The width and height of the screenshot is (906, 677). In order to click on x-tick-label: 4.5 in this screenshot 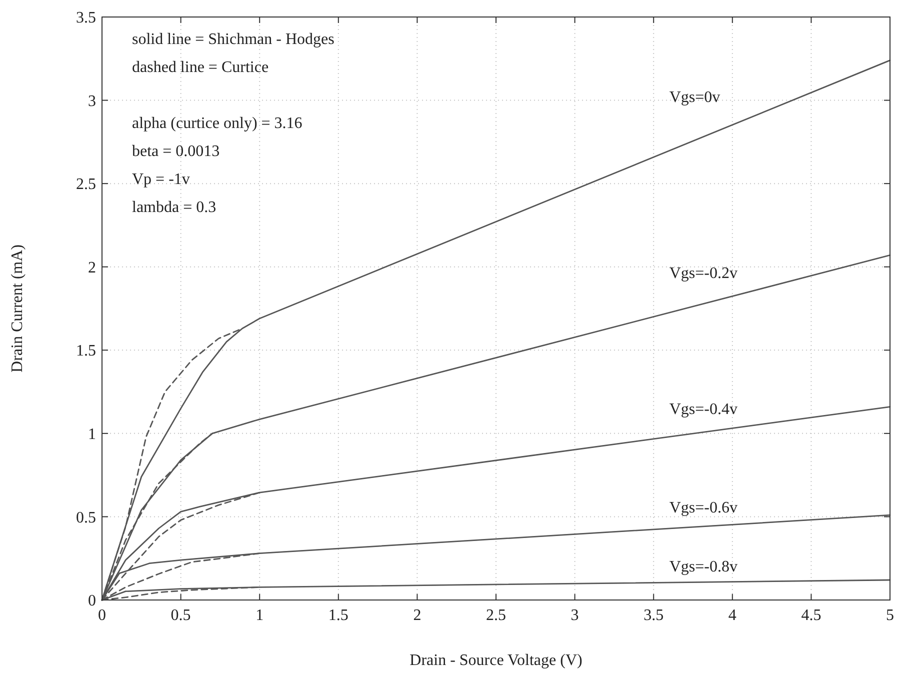, I will do `click(811, 615)`.